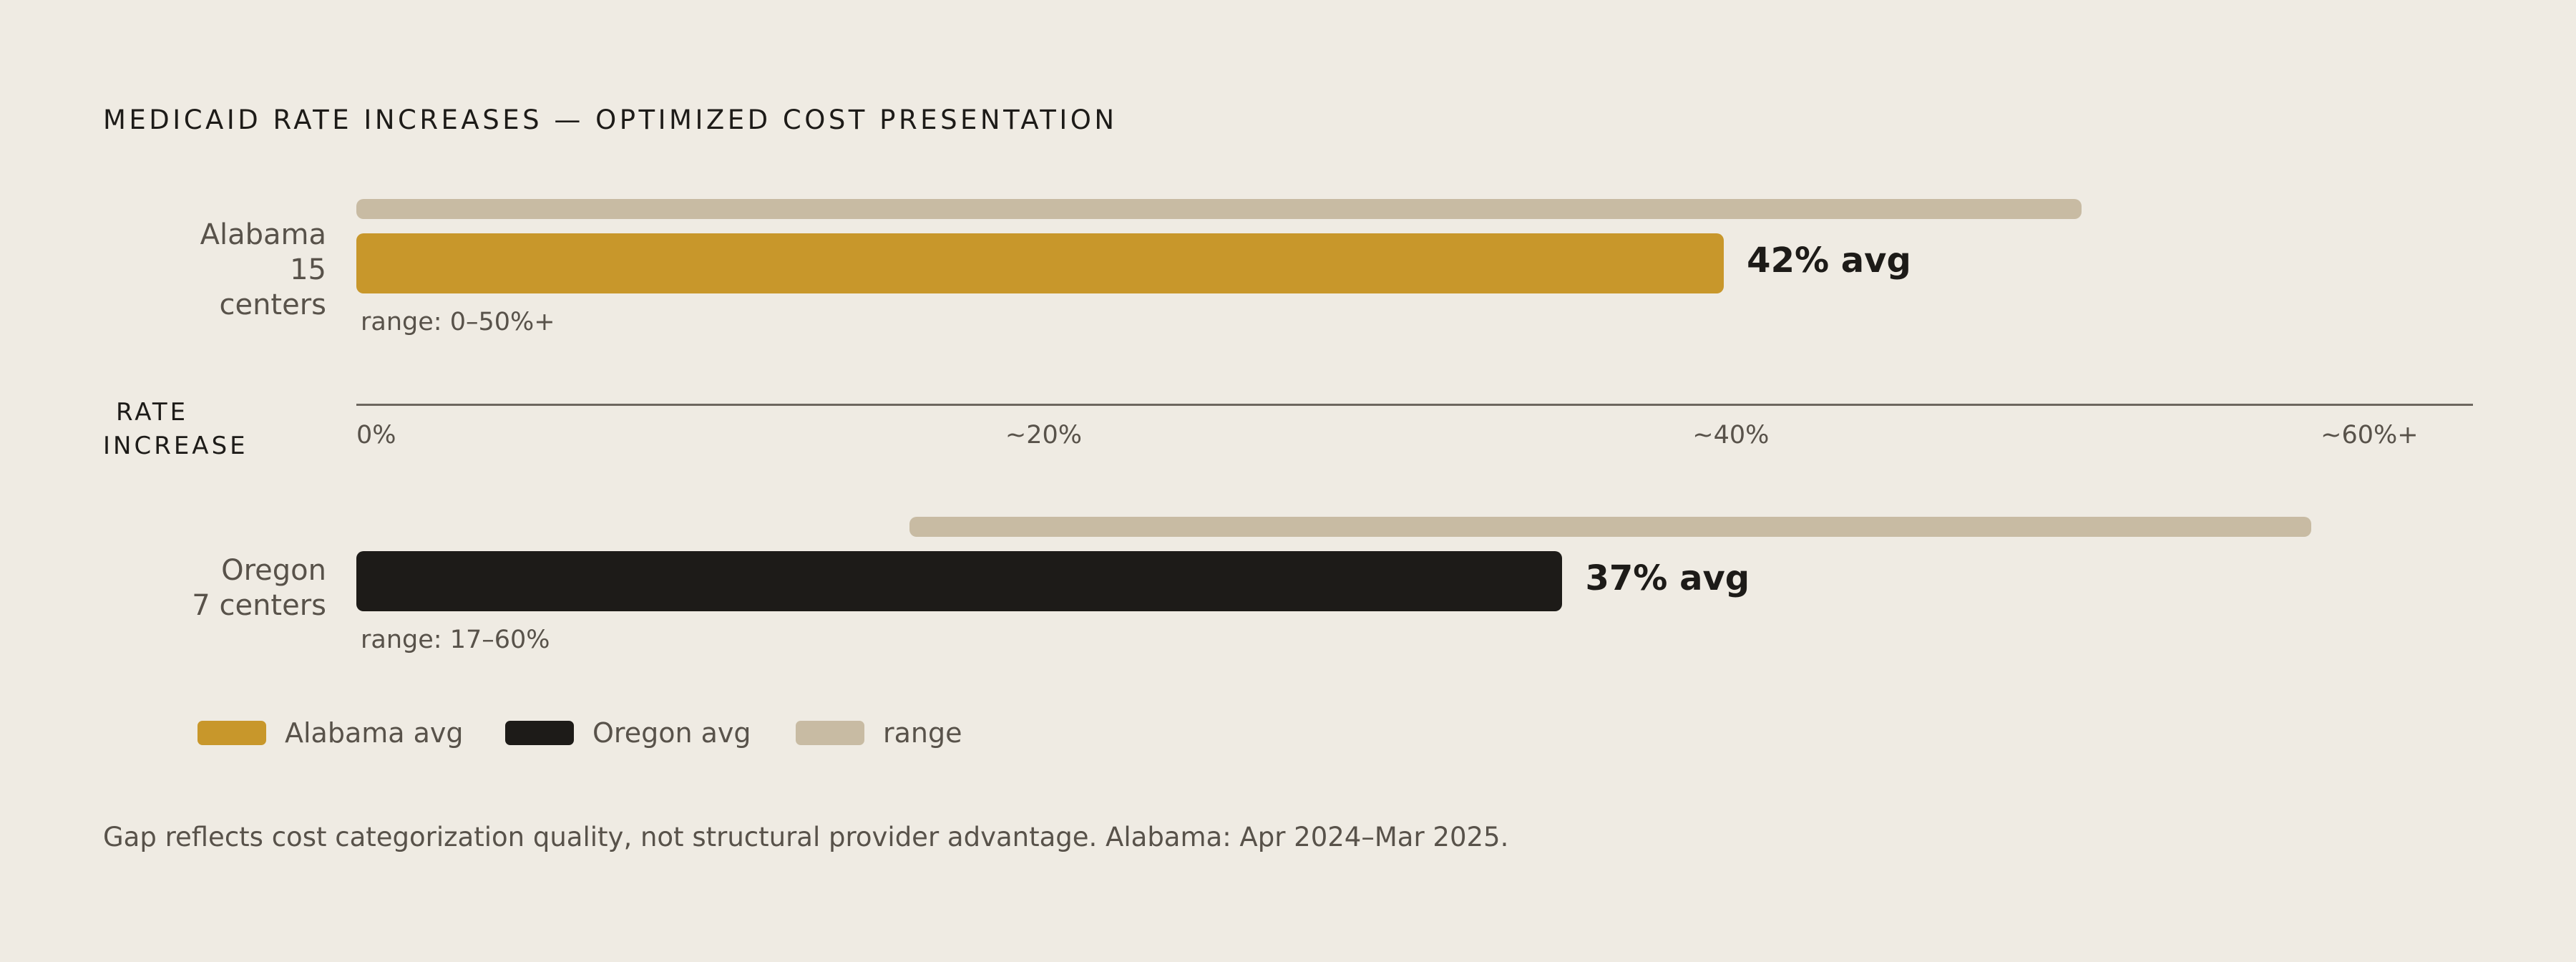 Image resolution: width=2576 pixels, height=962 pixels. What do you see at coordinates (376, 436) in the screenshot?
I see `x-tick-label: 0%` at bounding box center [376, 436].